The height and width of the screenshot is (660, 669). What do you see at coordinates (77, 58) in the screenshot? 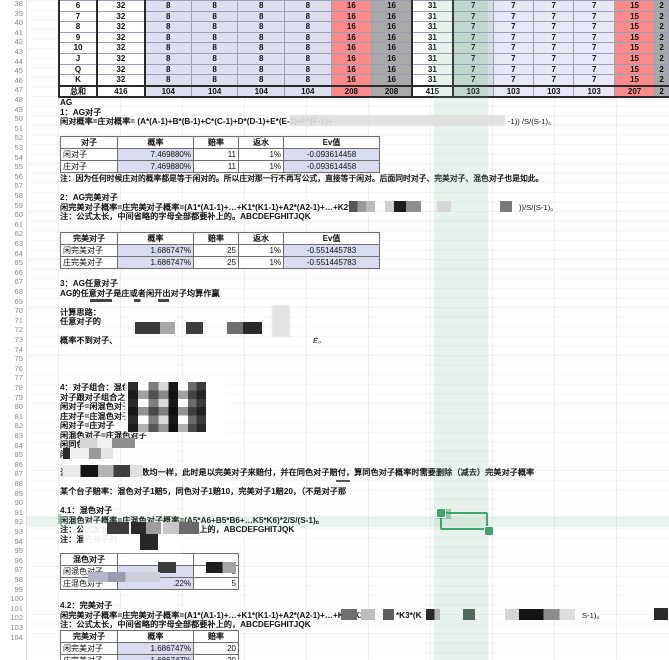
I see `row-label-cell: J` at bounding box center [77, 58].